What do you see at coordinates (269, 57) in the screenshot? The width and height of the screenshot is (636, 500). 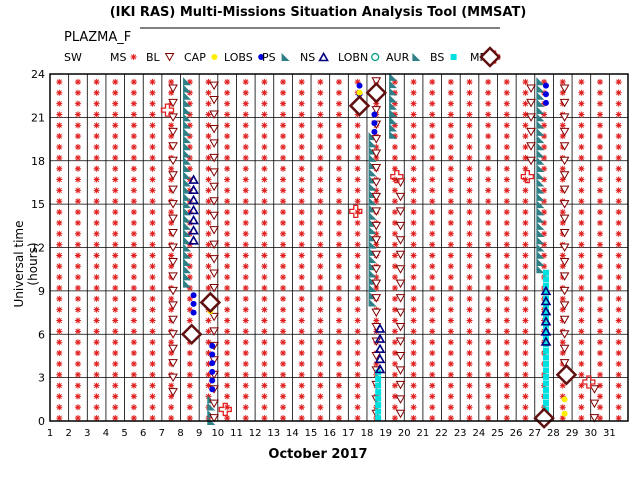 I see `legend-label: PS` at bounding box center [269, 57].